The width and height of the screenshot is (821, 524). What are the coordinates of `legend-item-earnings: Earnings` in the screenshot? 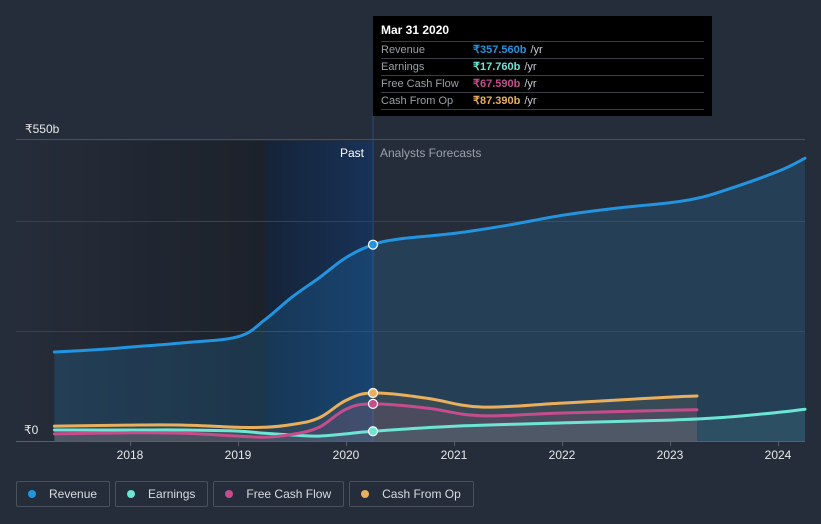 It's located at (162, 494).